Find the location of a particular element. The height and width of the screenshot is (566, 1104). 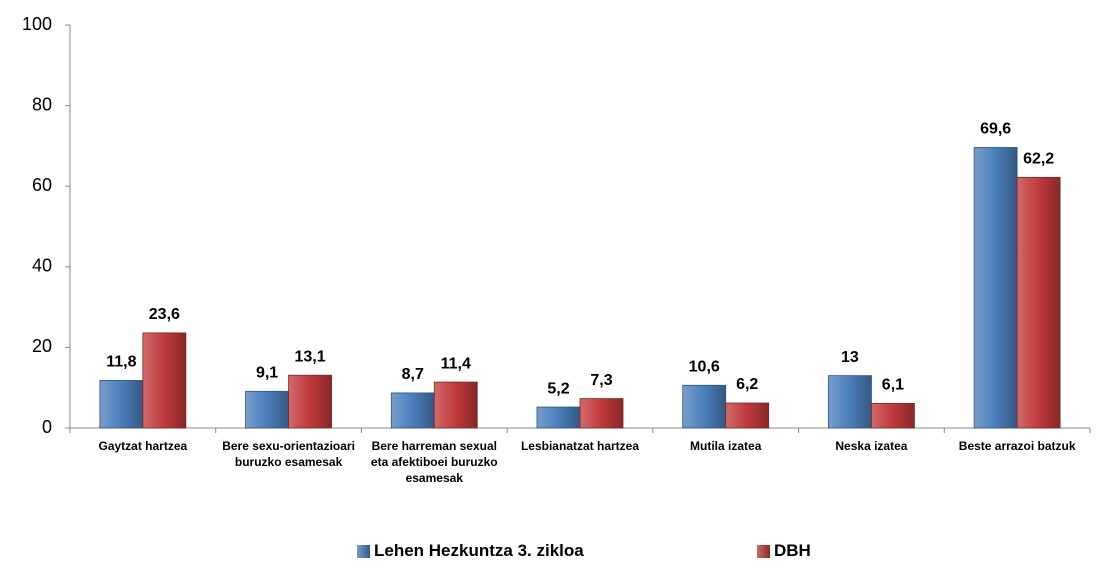

y-tick-label: 40 is located at coordinates (42, 266).